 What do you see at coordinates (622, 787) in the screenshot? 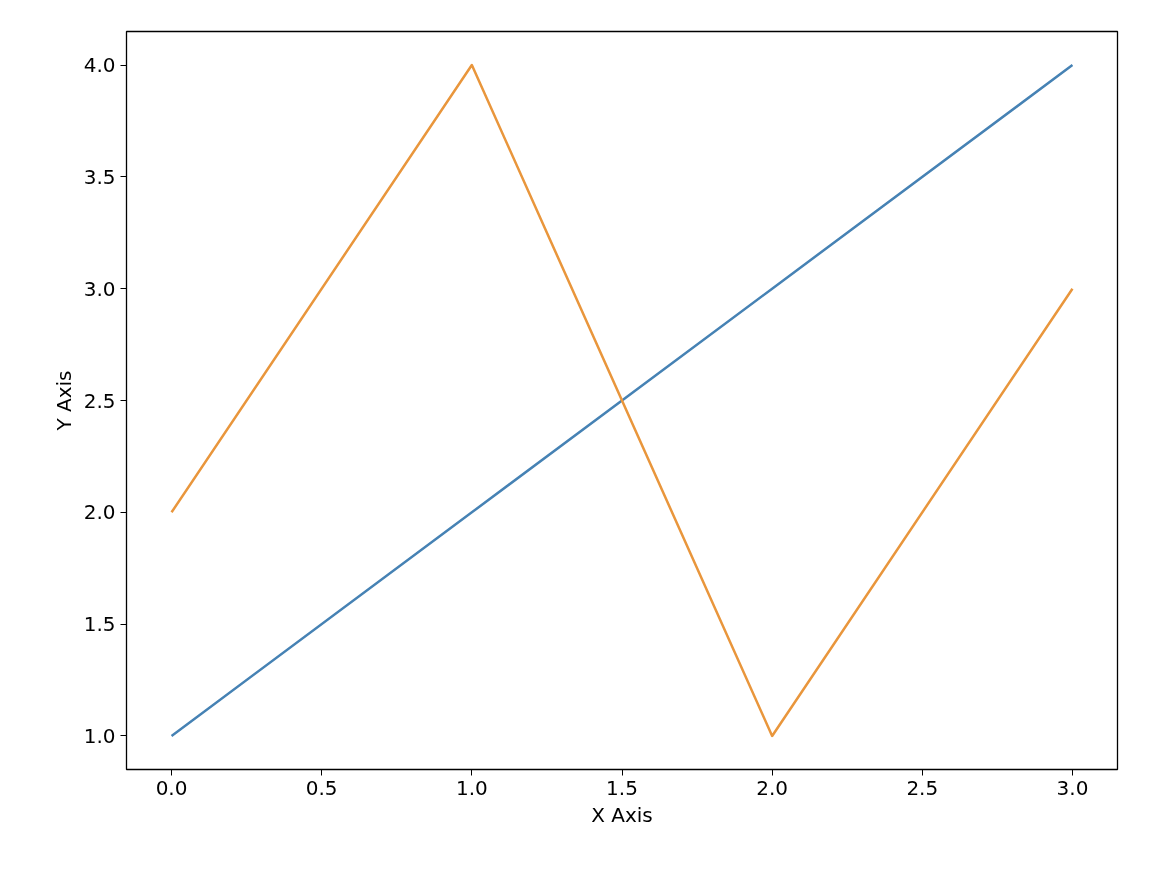
I see `x-tick-label: 1.5` at bounding box center [622, 787].